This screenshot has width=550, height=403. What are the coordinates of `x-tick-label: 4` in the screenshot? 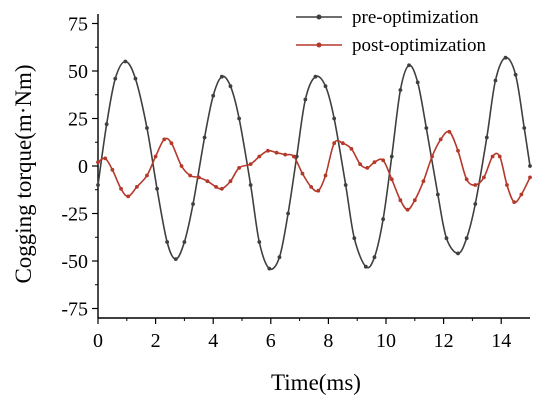 It's located at (213, 341).